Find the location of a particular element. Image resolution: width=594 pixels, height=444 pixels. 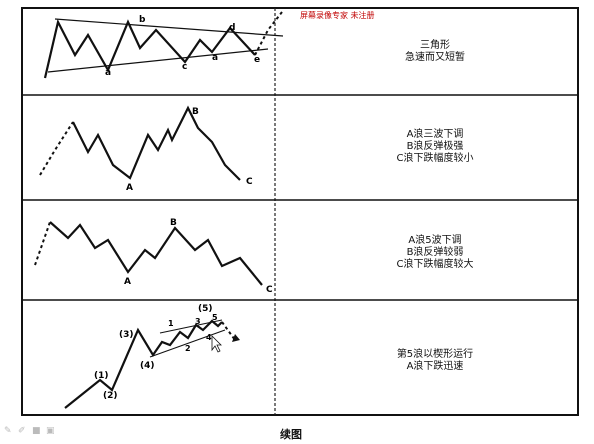

description-line: 急速而又短暂 is located at coordinates (435, 57).